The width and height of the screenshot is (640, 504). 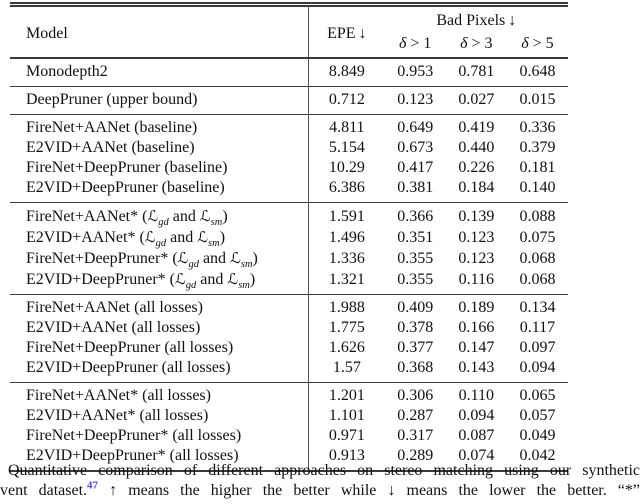 I want to click on epe-value: 8.849, so click(x=346, y=72).